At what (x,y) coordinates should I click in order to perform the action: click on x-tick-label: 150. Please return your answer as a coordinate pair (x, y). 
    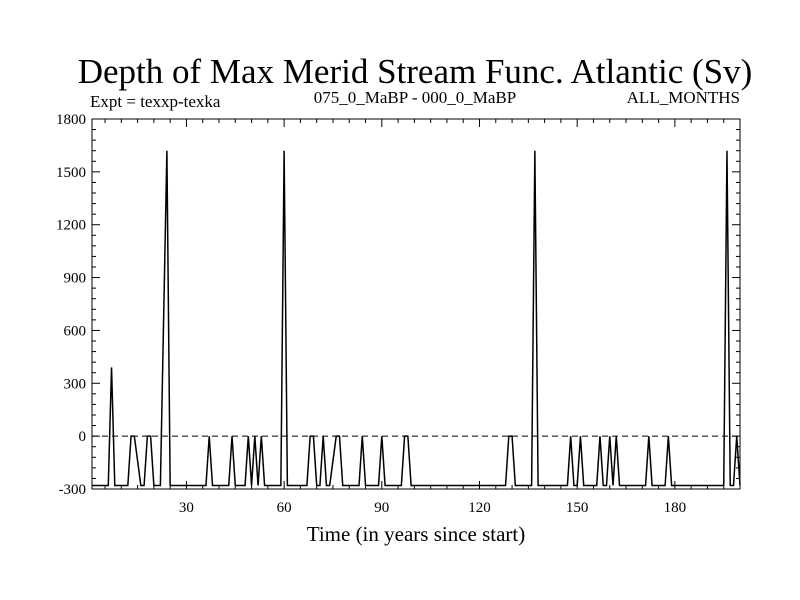
    Looking at the image, I should click on (577, 508).